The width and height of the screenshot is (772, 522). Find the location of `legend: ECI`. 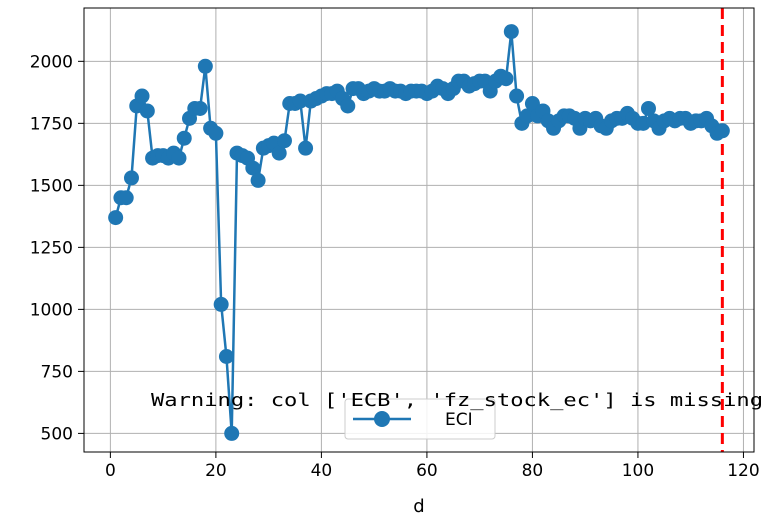

legend: ECI is located at coordinates (420, 419).